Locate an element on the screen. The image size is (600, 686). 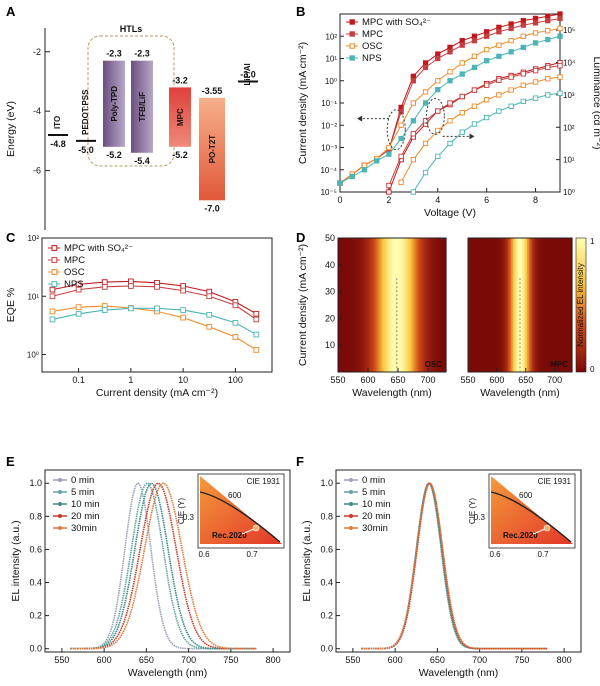
y-tick-label: 0.0 is located at coordinates (326, 649).